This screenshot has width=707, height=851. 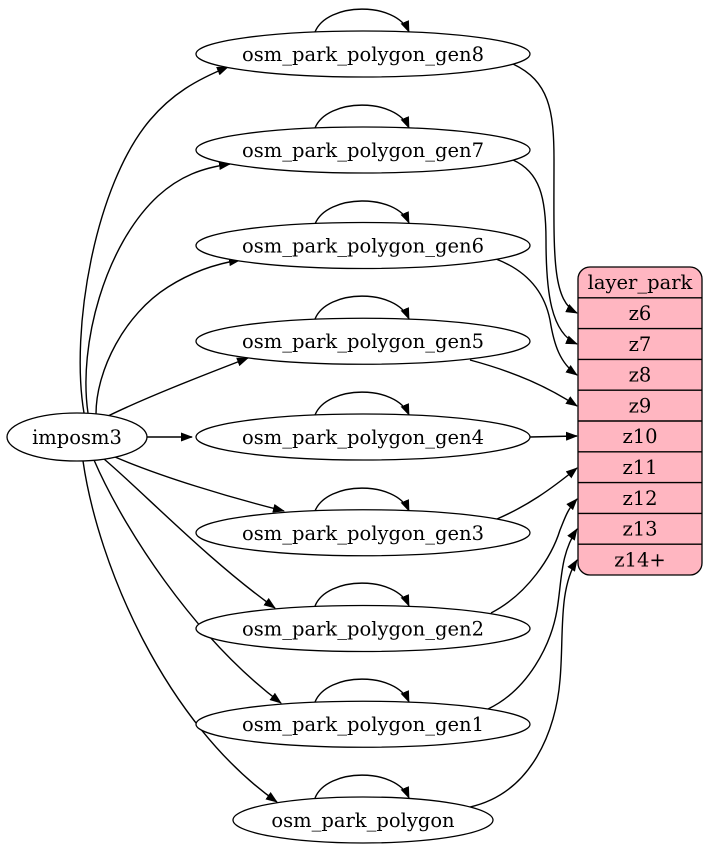 What do you see at coordinates (362, 786) in the screenshot?
I see `self-loop-osm-park-polygon` at bounding box center [362, 786].